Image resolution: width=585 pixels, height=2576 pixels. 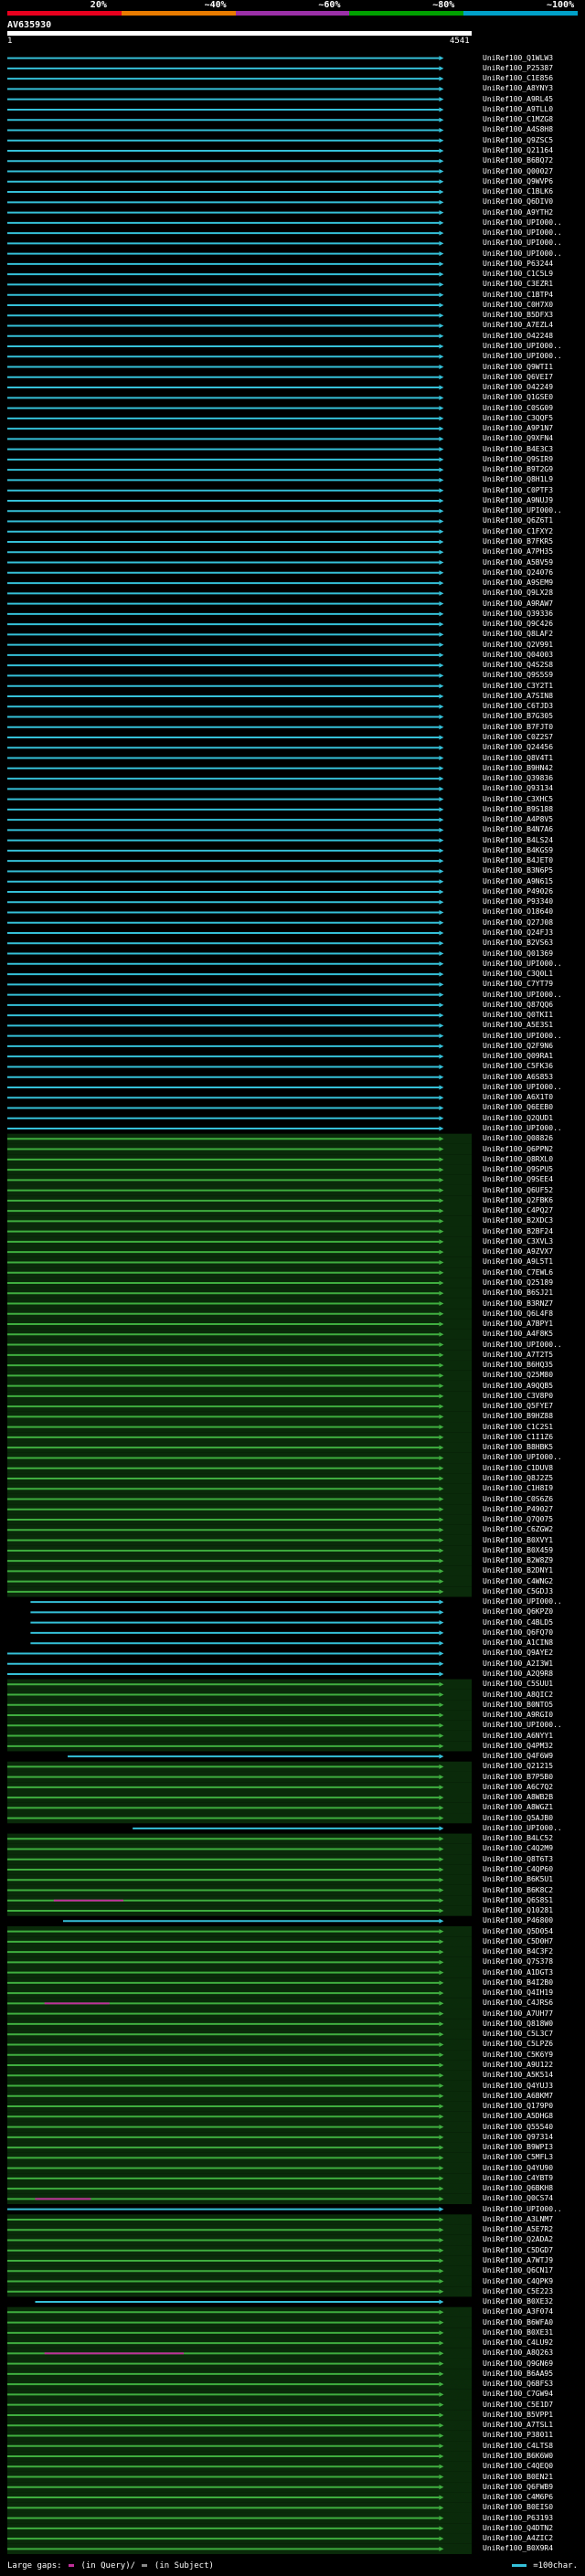 What do you see at coordinates (518, 1477) in the screenshot?
I see `hit-label: UniRef100_Q8J2Z5` at bounding box center [518, 1477].